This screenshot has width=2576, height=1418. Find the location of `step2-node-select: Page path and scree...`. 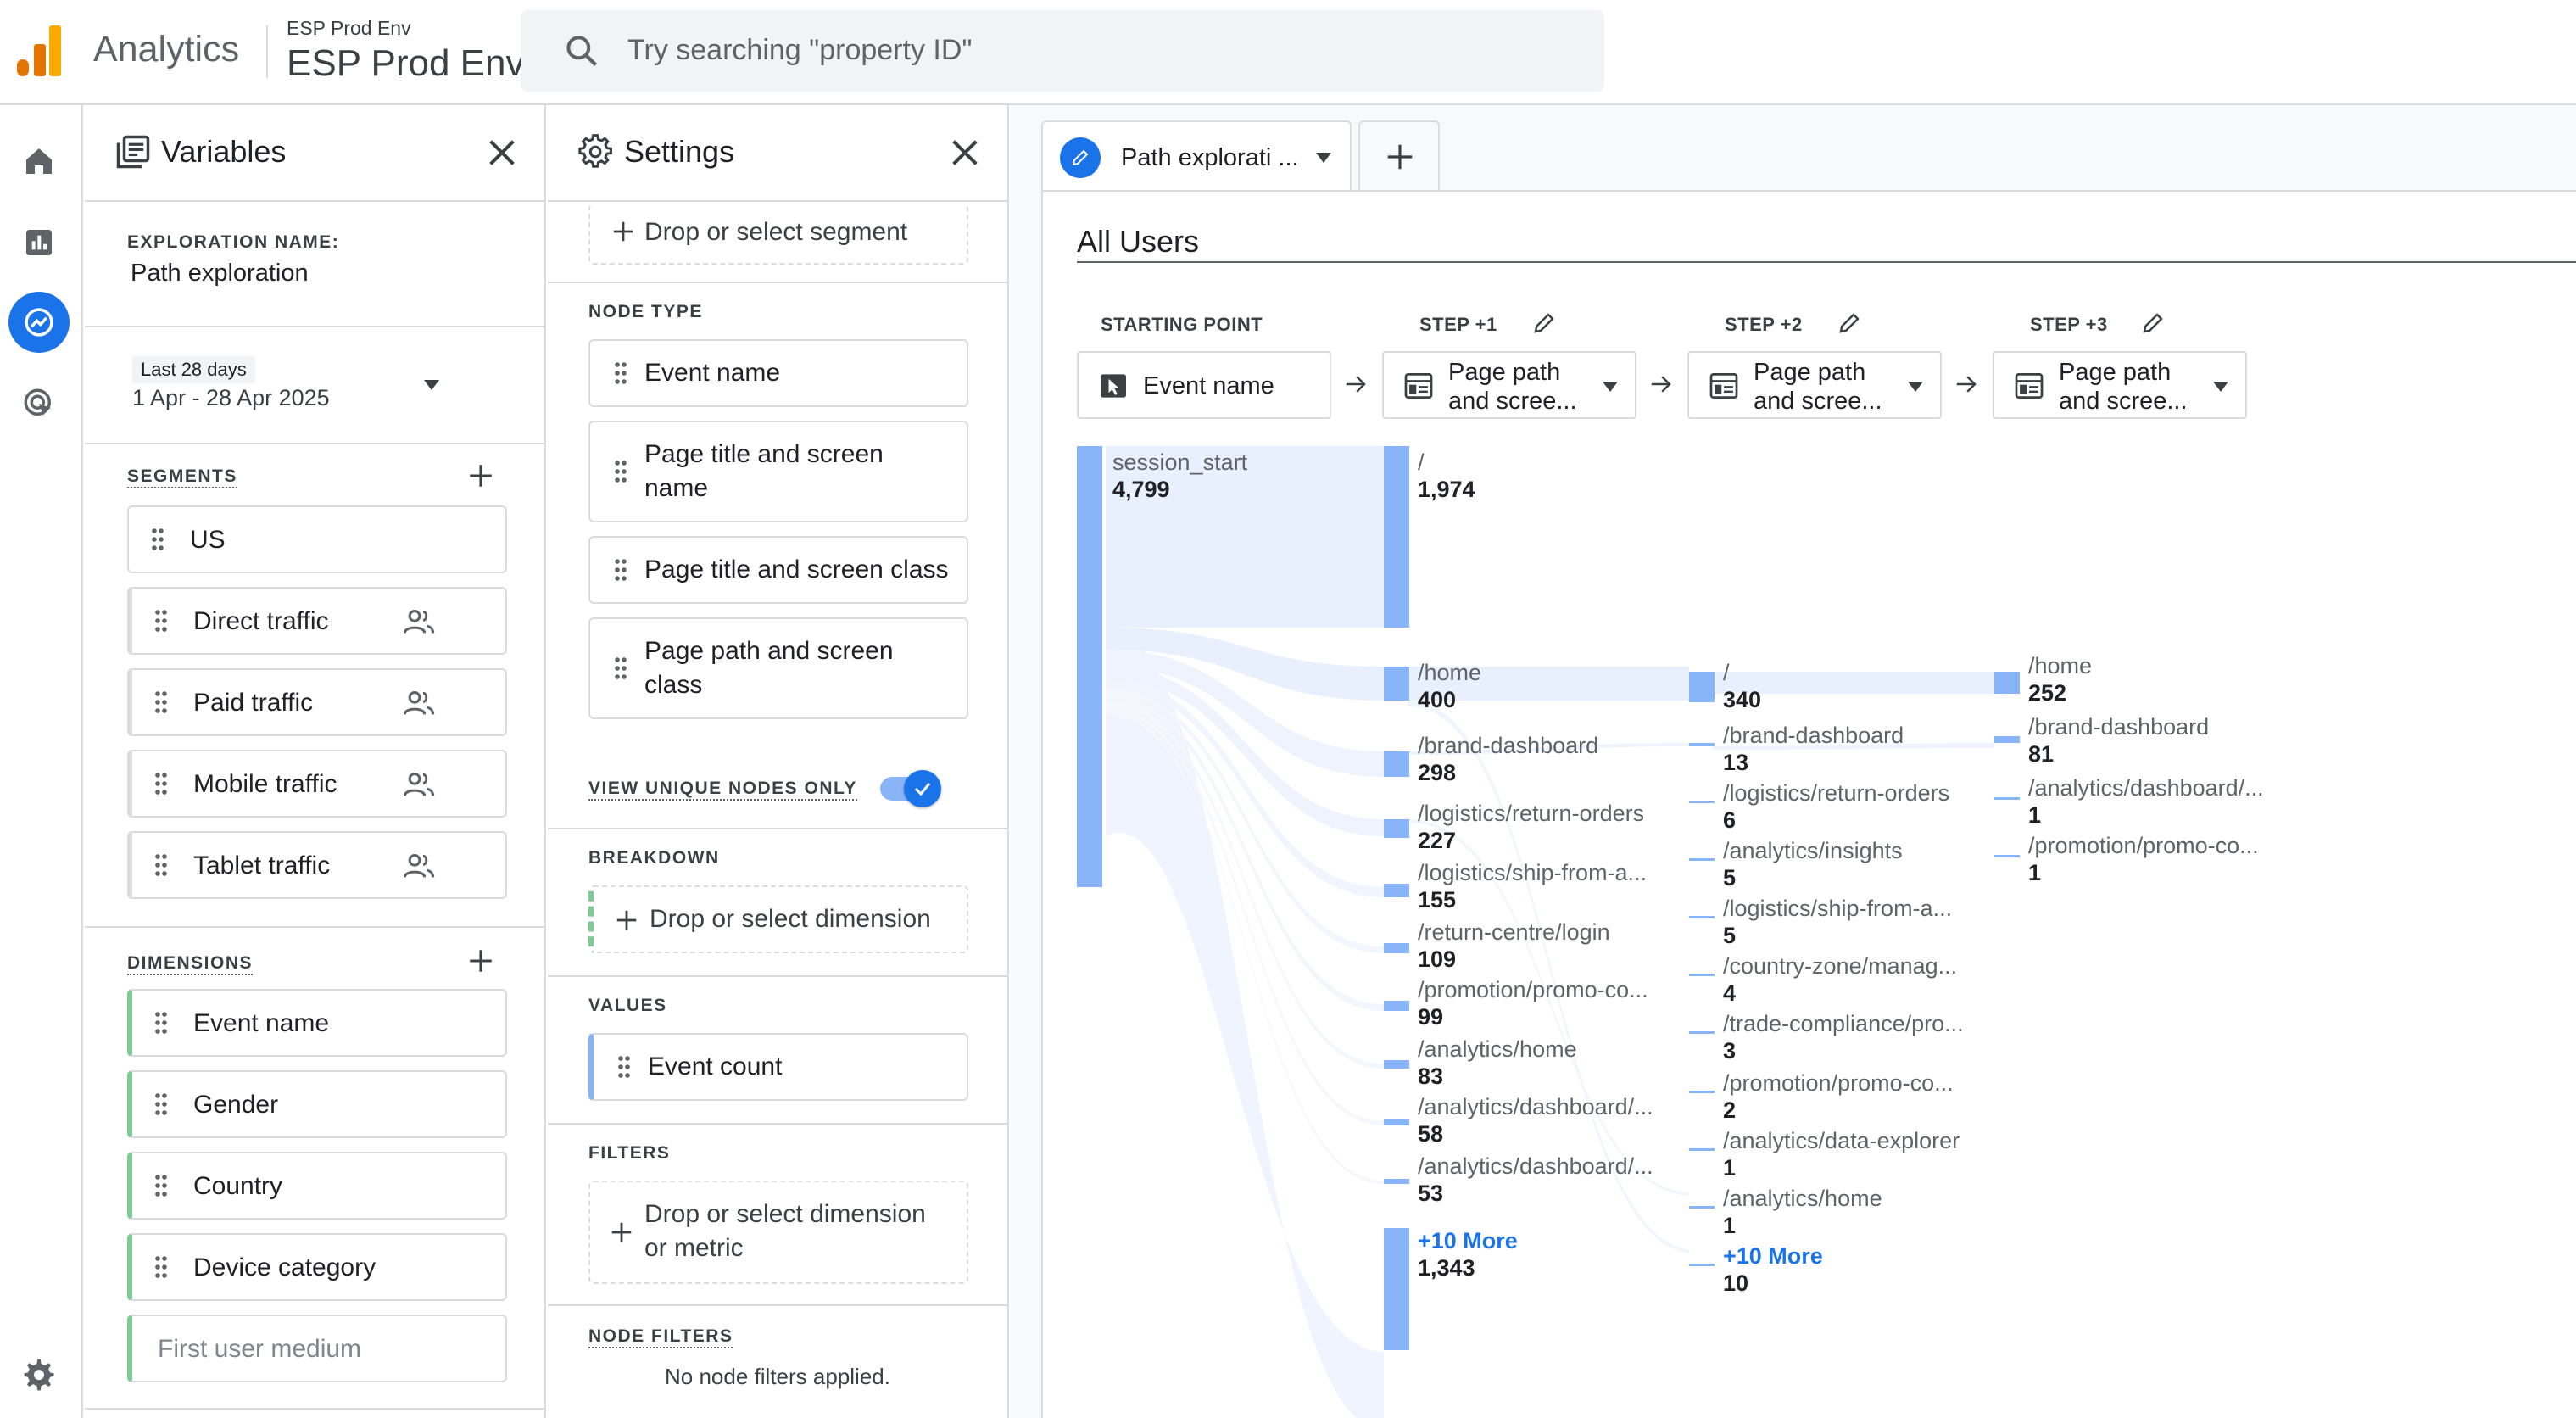

step2-node-select: Page path and scree... is located at coordinates (1814, 385).